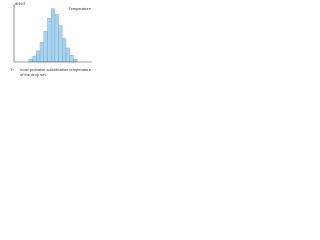 The image size is (320, 240). I want to click on caption-line: of the drop set., so click(33, 74).